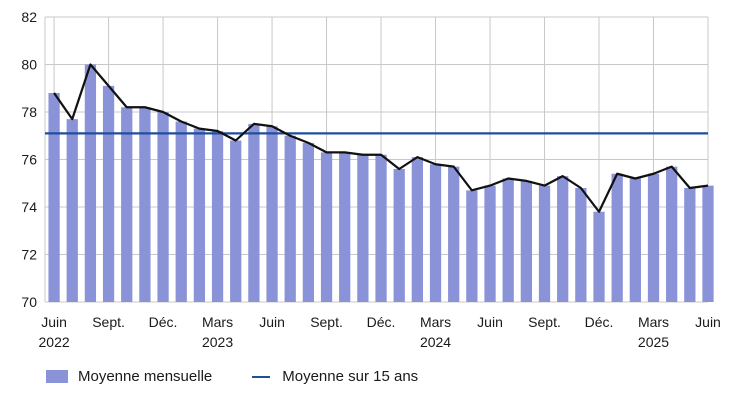 Image resolution: width=730 pixels, height=410 pixels. I want to click on y-axis: 70 72 74 76 78 80 82, so click(29, 159).